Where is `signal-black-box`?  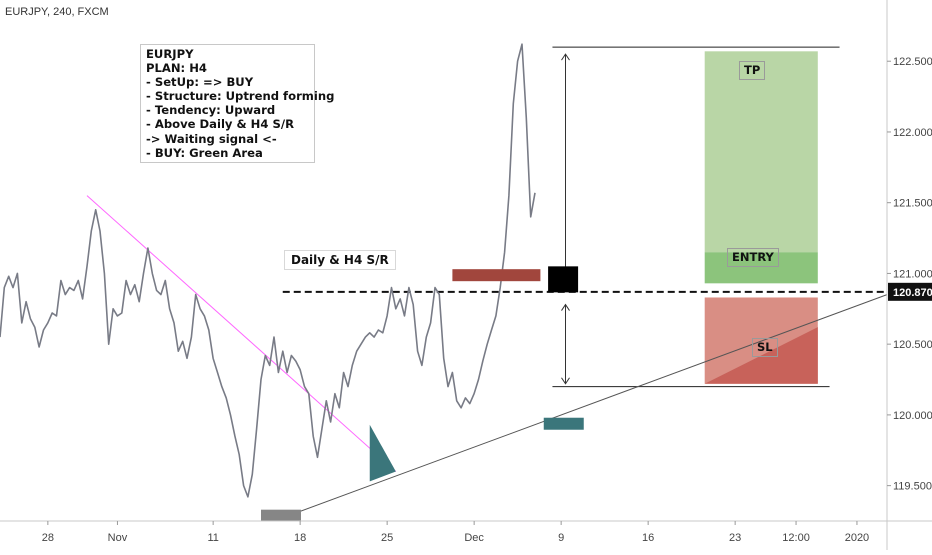
signal-black-box is located at coordinates (563, 279).